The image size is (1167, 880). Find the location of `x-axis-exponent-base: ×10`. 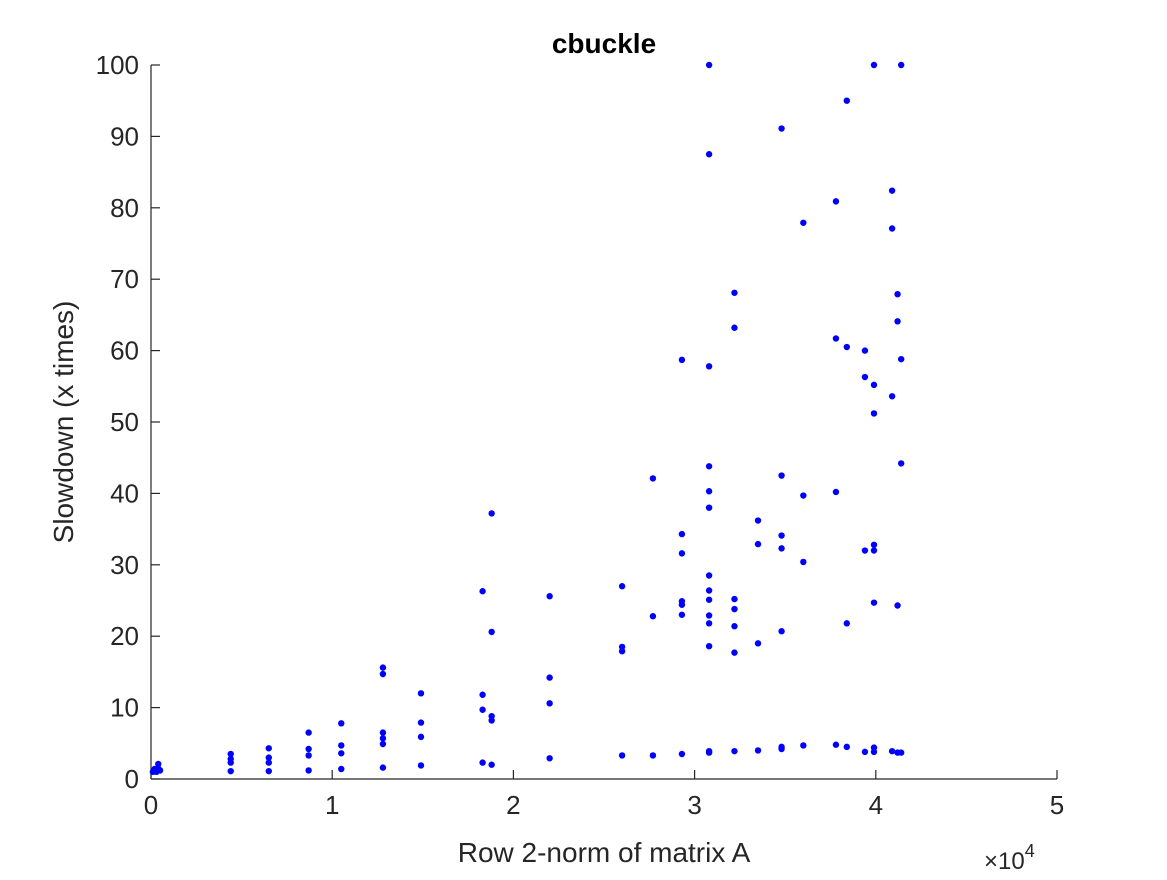

x-axis-exponent-base: ×10 is located at coordinates (1004, 861).